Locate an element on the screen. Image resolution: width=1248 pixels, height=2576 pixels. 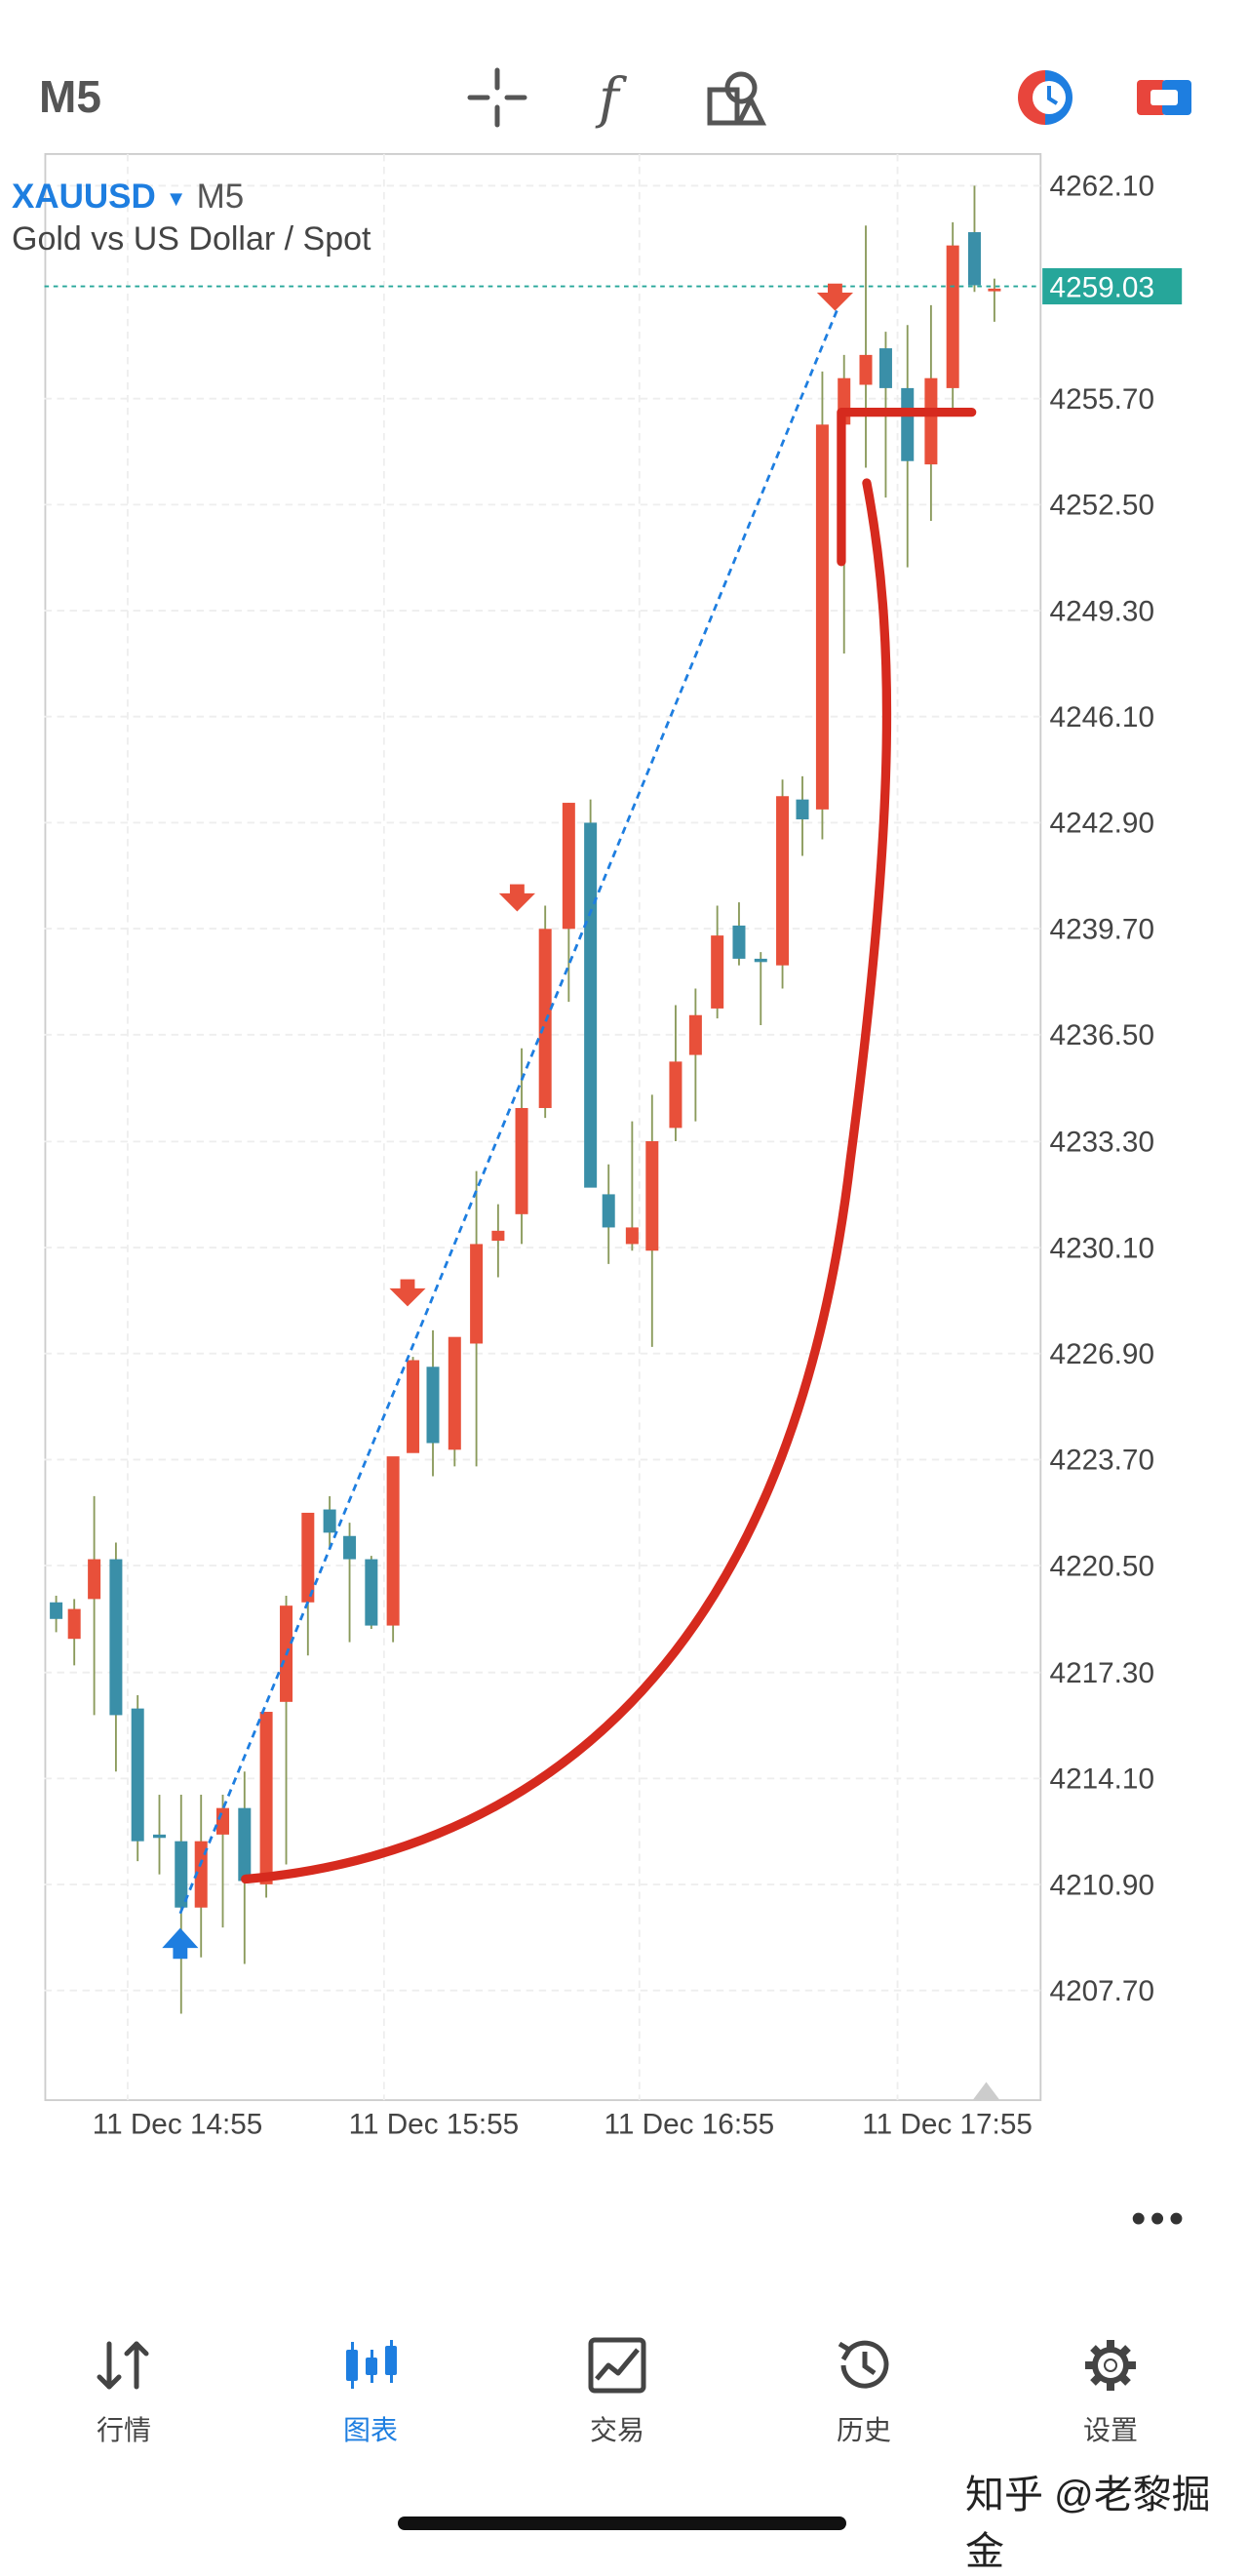
symbol-timeframe: M5 is located at coordinates (220, 197).